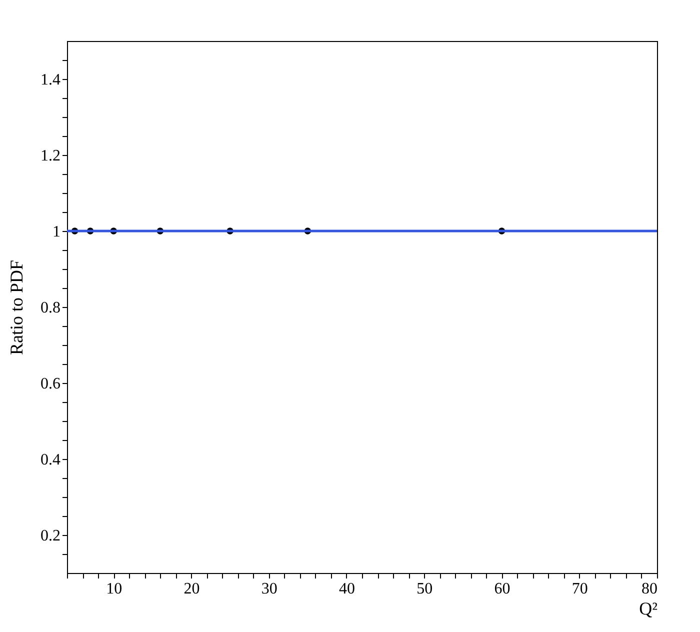 The width and height of the screenshot is (700, 632). I want to click on y-tick-label: 1.2, so click(50, 156).